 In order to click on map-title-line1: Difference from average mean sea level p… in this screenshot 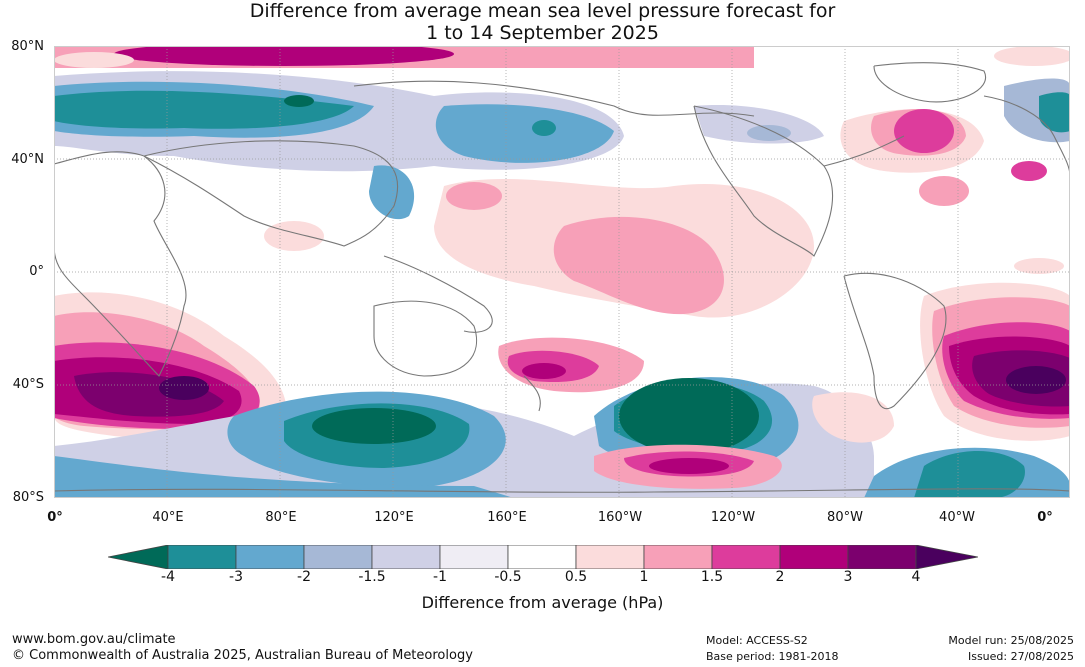, I will do `click(542, 11)`.